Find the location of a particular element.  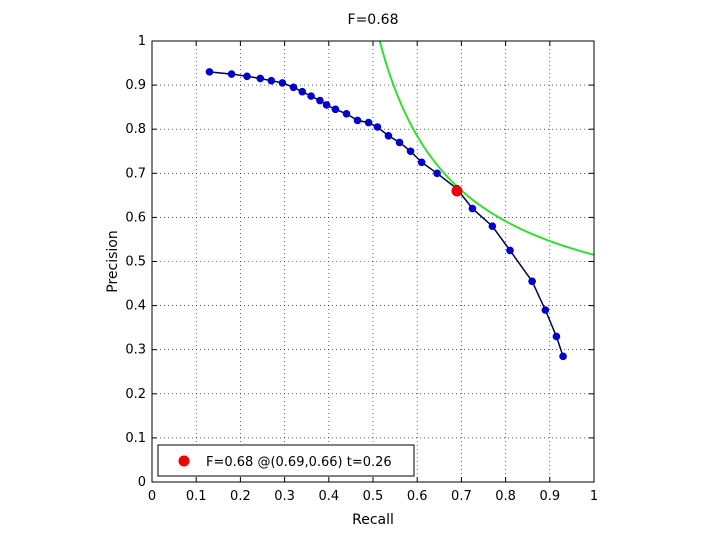

x-axis-label: Recall is located at coordinates (373, 520).